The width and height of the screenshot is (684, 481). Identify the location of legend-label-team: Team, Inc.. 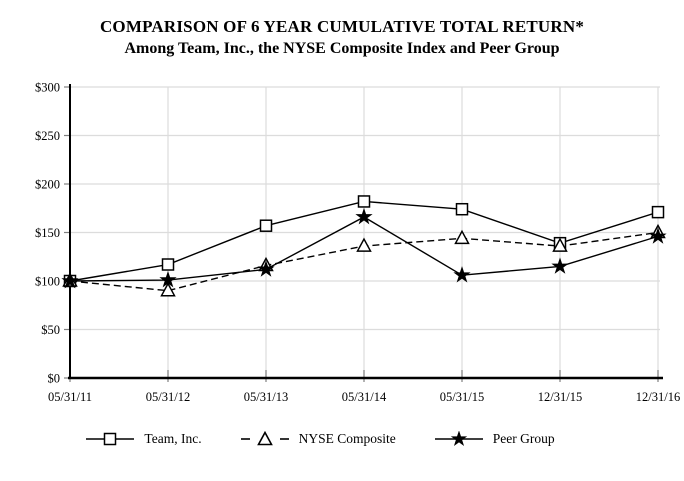
(173, 438).